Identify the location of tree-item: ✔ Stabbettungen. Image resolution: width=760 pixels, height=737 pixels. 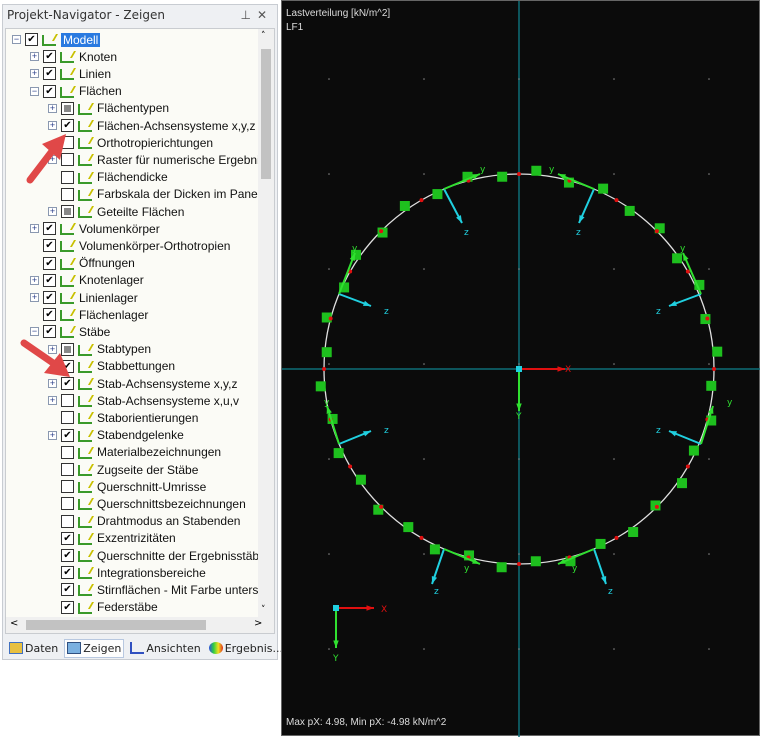
(111, 366).